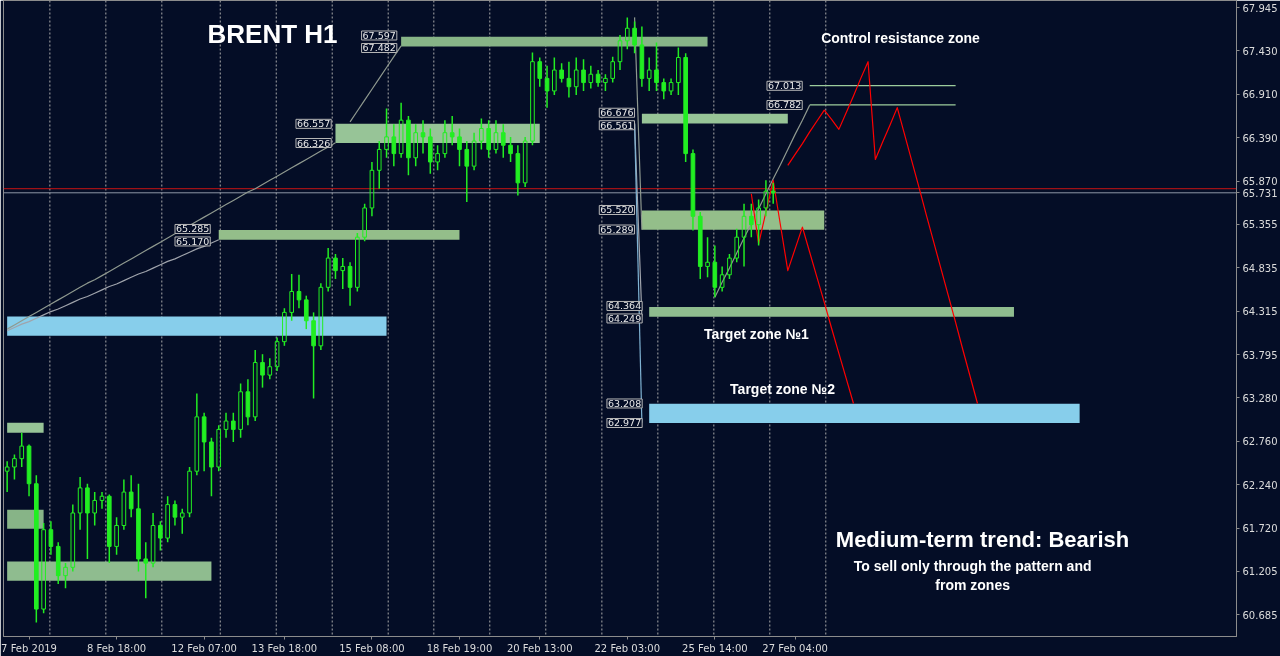 The image size is (1280, 656). Describe the element at coordinates (1260, 312) in the screenshot. I see `y-tick-label: 64.315` at that location.